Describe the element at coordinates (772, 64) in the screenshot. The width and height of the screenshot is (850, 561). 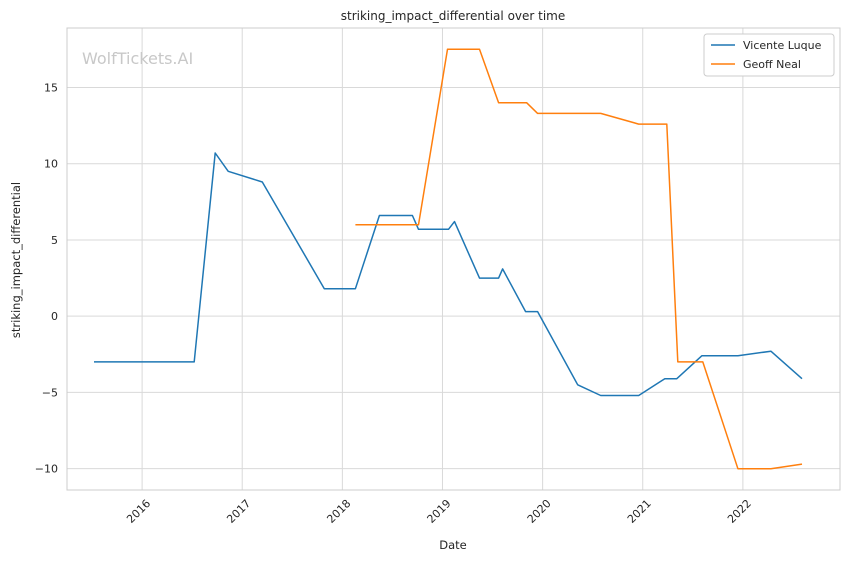
I see `legend-label-geoff-neal: Geoff Neal` at that location.